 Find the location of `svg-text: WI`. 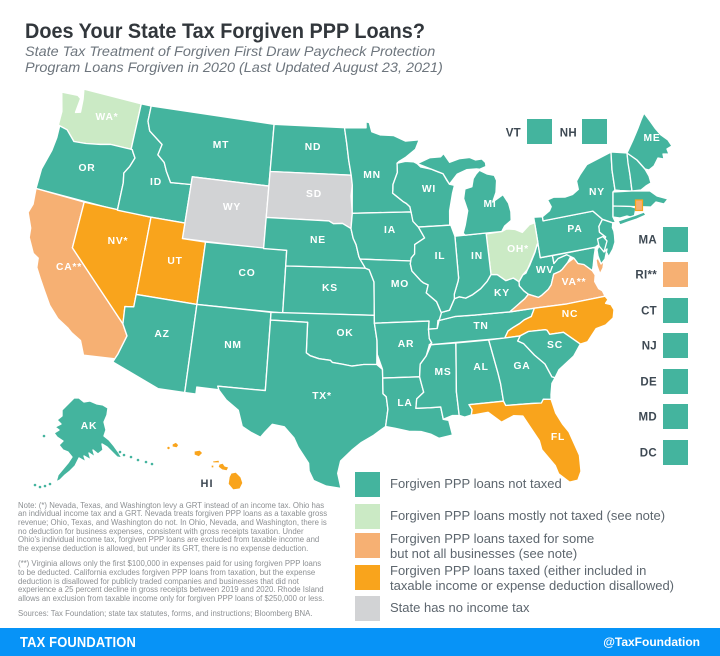

svg-text: WI is located at coordinates (429, 189).